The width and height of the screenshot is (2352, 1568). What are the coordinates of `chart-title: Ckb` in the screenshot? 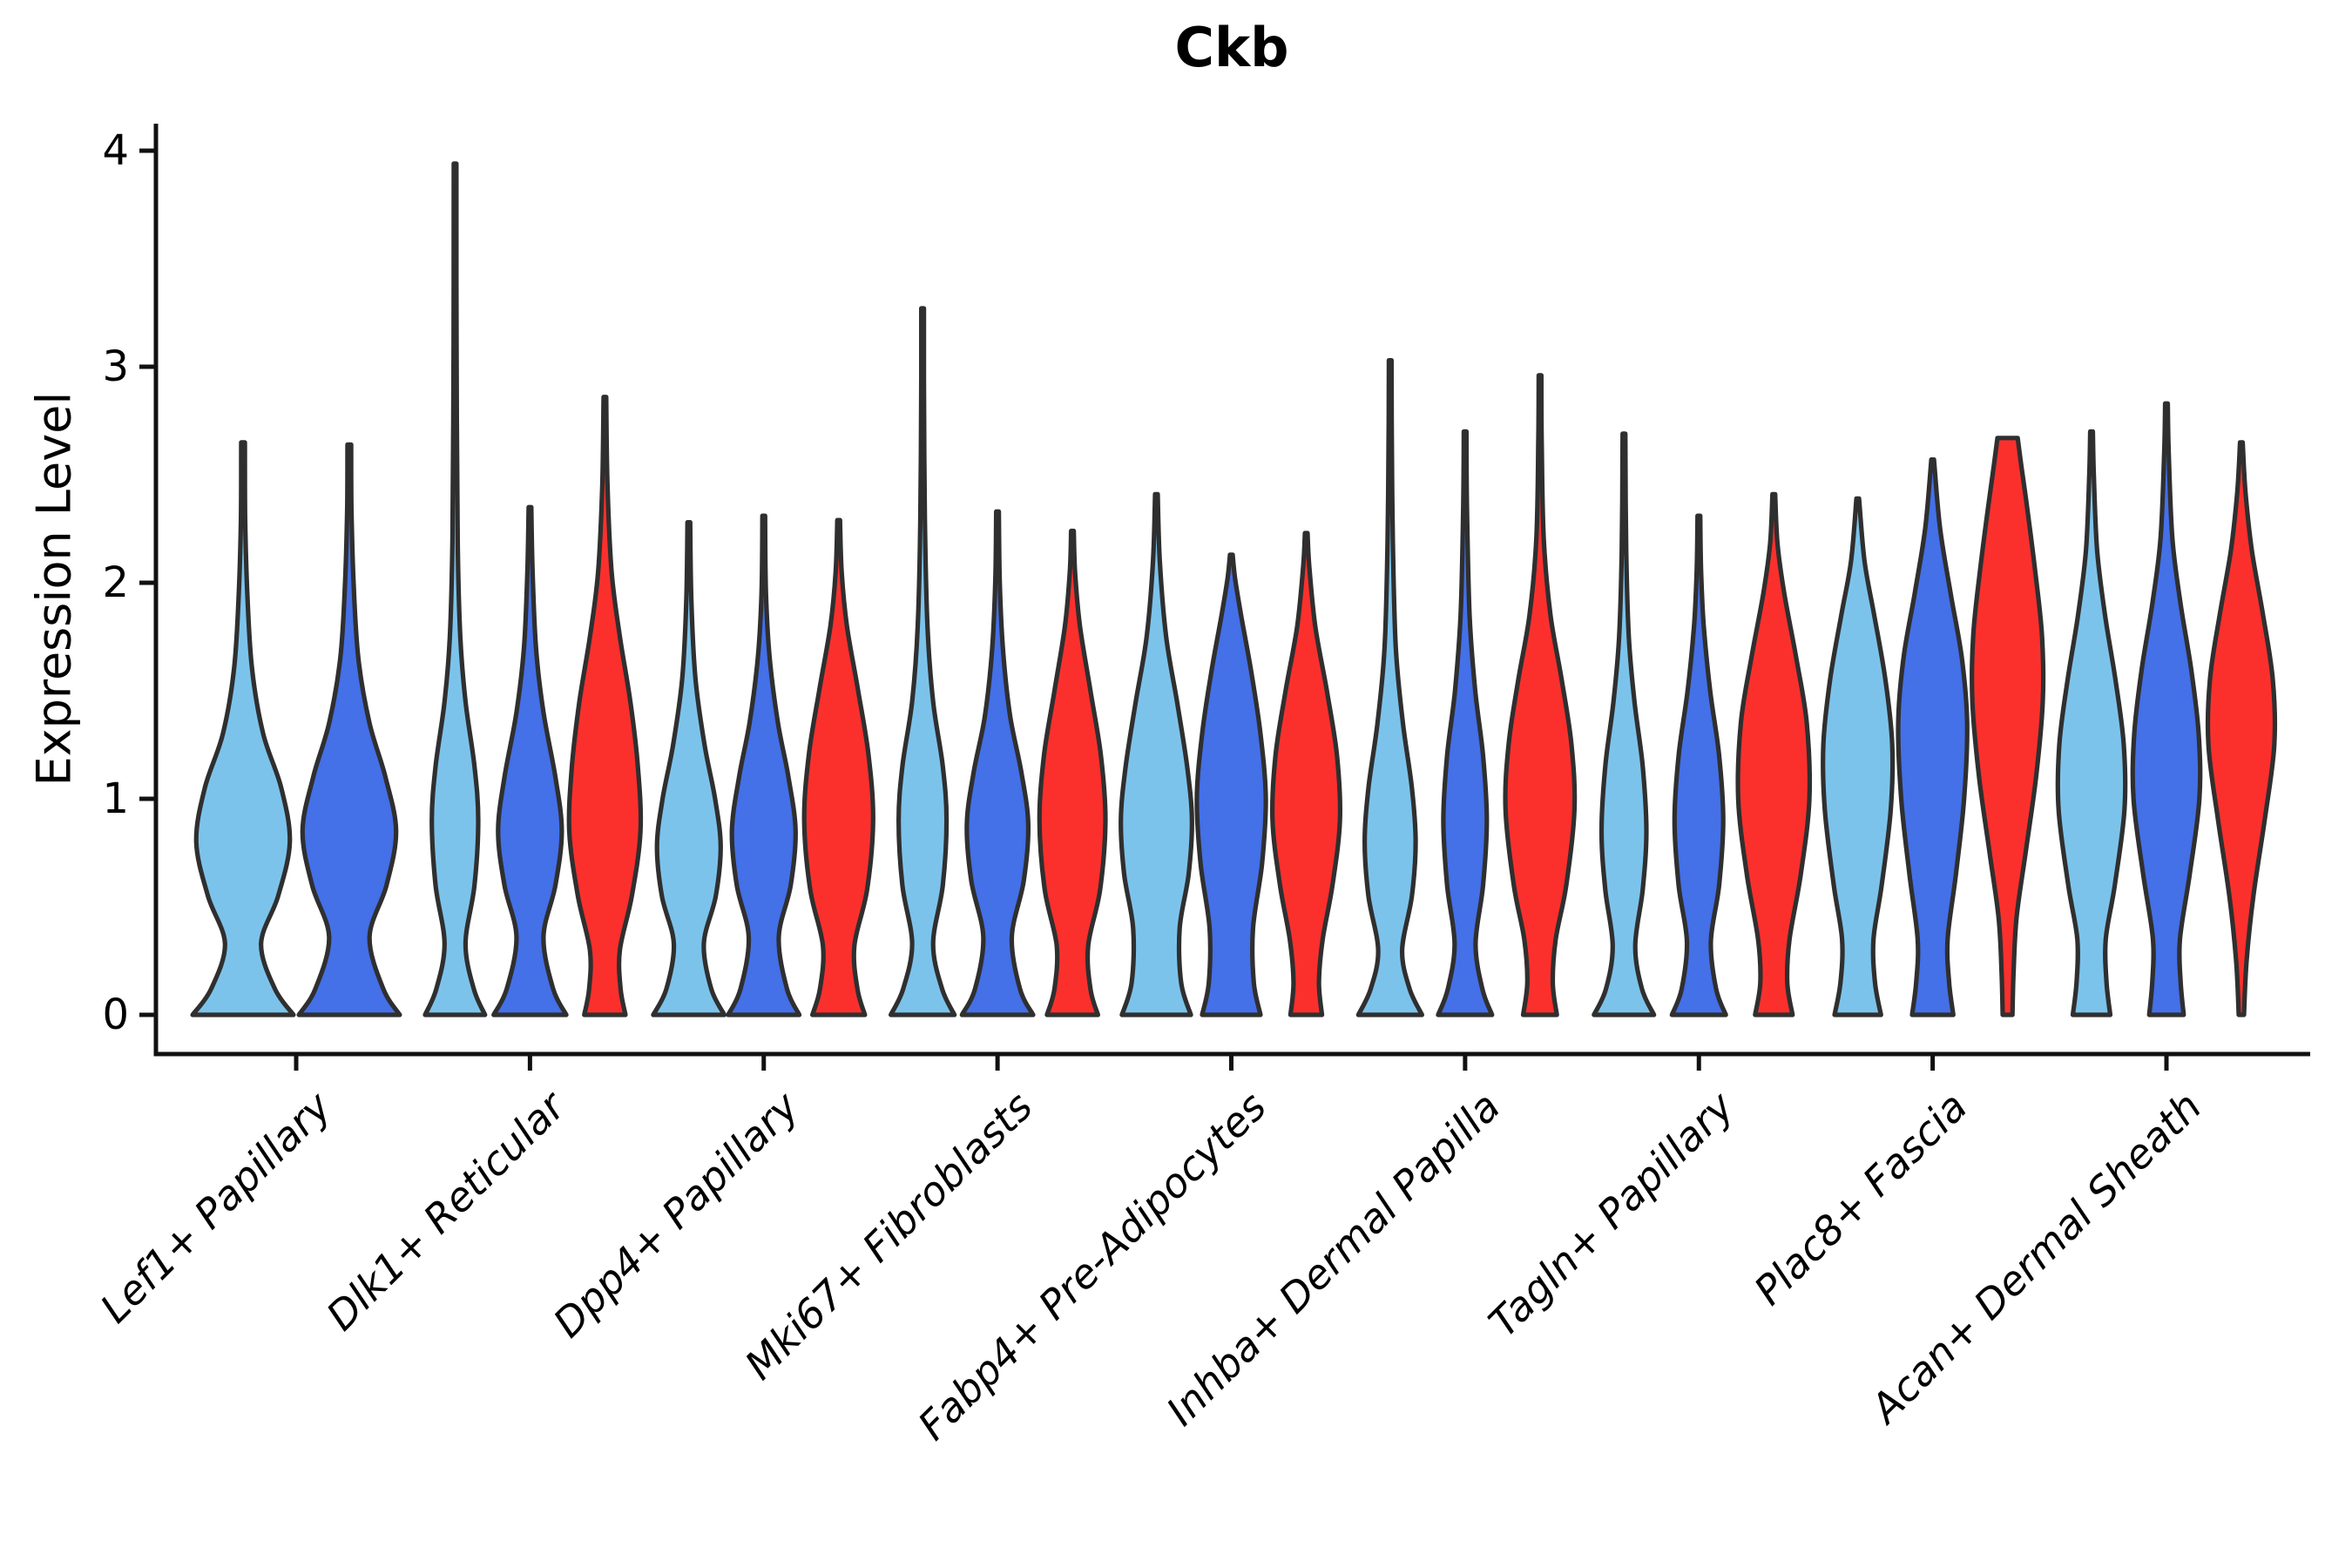 It's located at (1231, 48).